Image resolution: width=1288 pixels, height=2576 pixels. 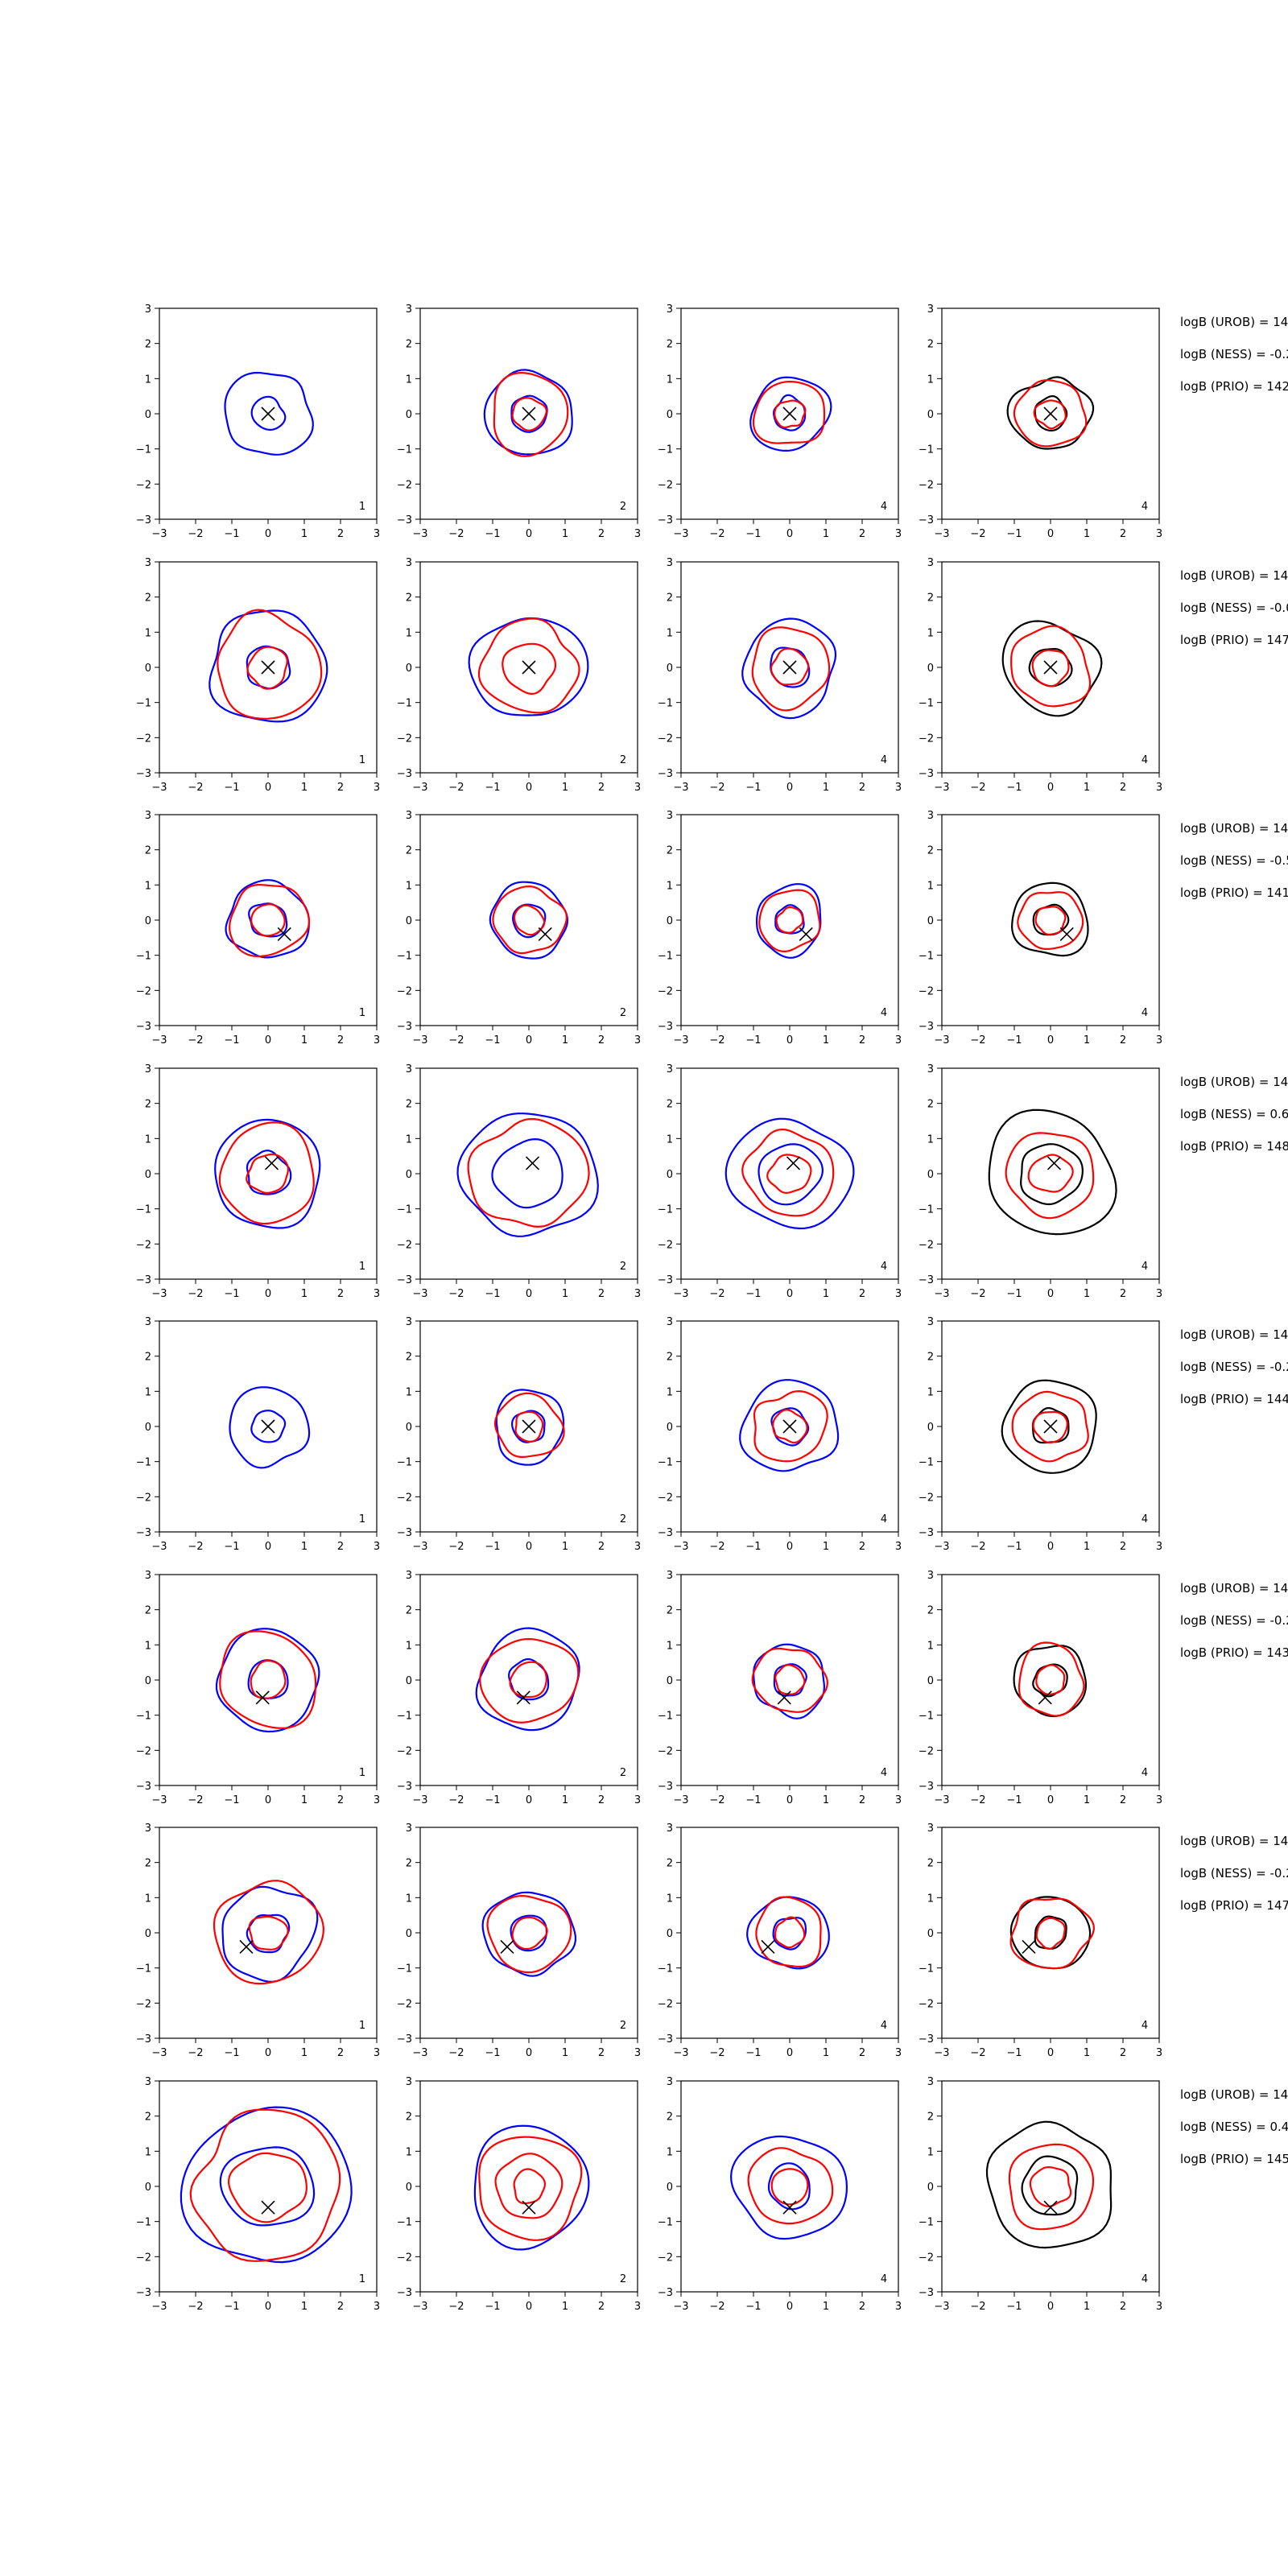 What do you see at coordinates (780, 1434) in the screenshot?
I see `panel-r5-c3: −3−3 −2 −2 −1 −1 0 0 1 1 2 2 3 3 4` at bounding box center [780, 1434].